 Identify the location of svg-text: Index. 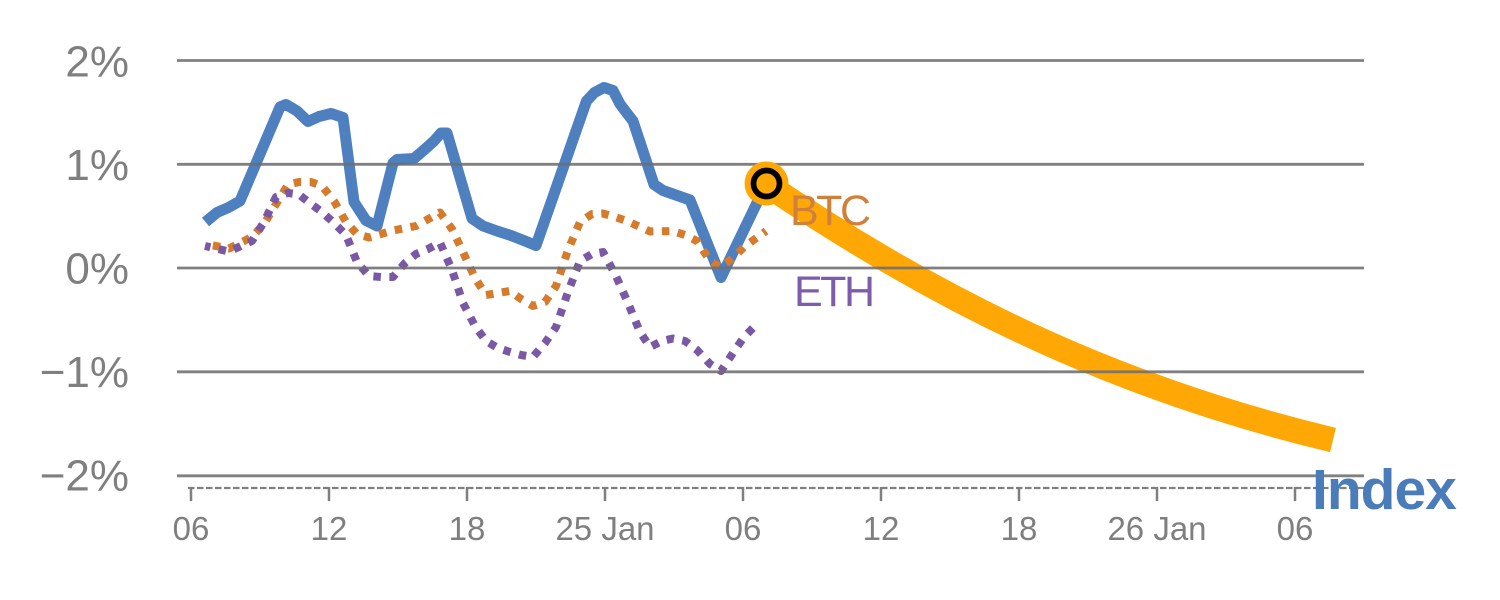
(1384, 490).